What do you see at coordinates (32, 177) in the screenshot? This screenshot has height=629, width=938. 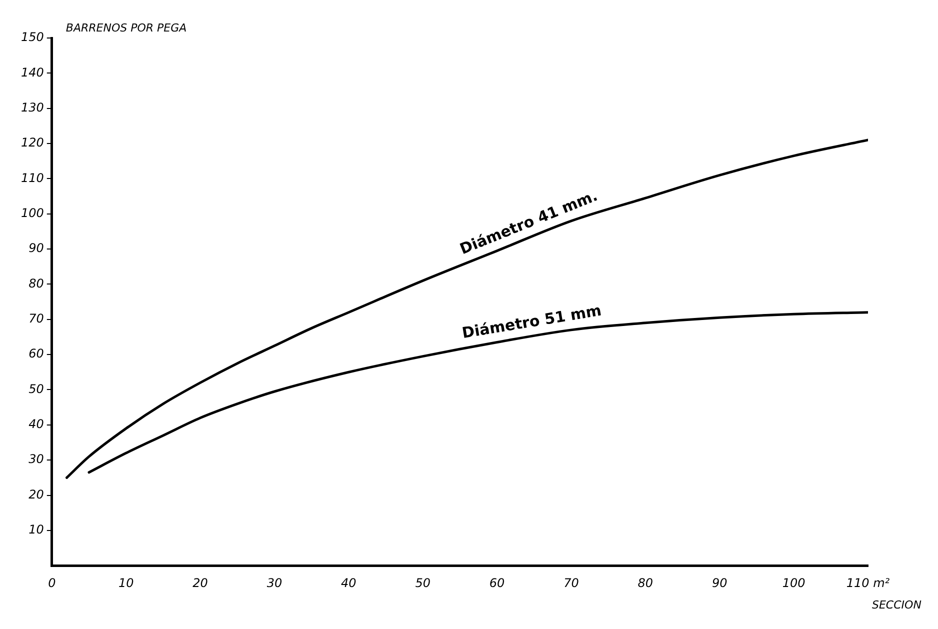 I see `y-tick-label: 110` at bounding box center [32, 177].